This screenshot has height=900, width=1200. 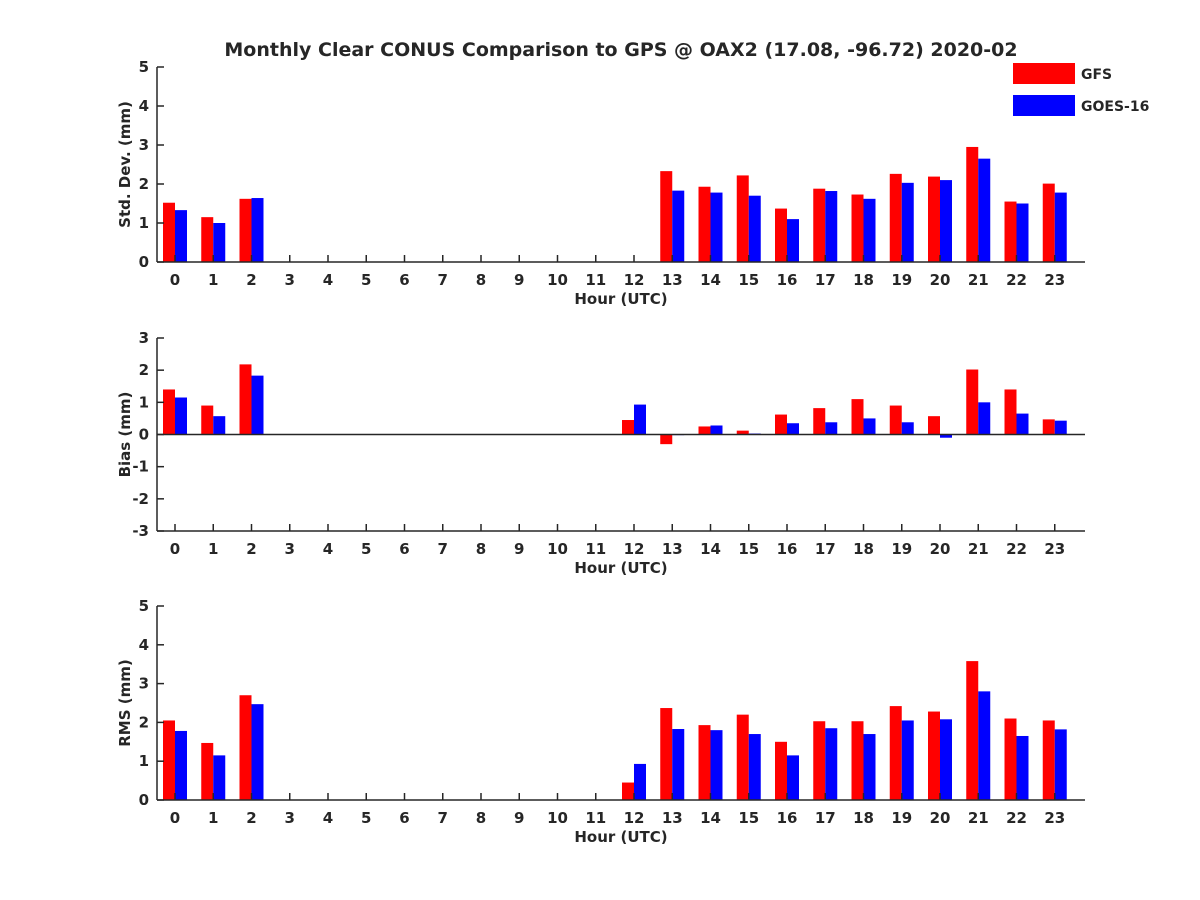 I want to click on rms-xtick-label: 15, so click(x=748, y=818).